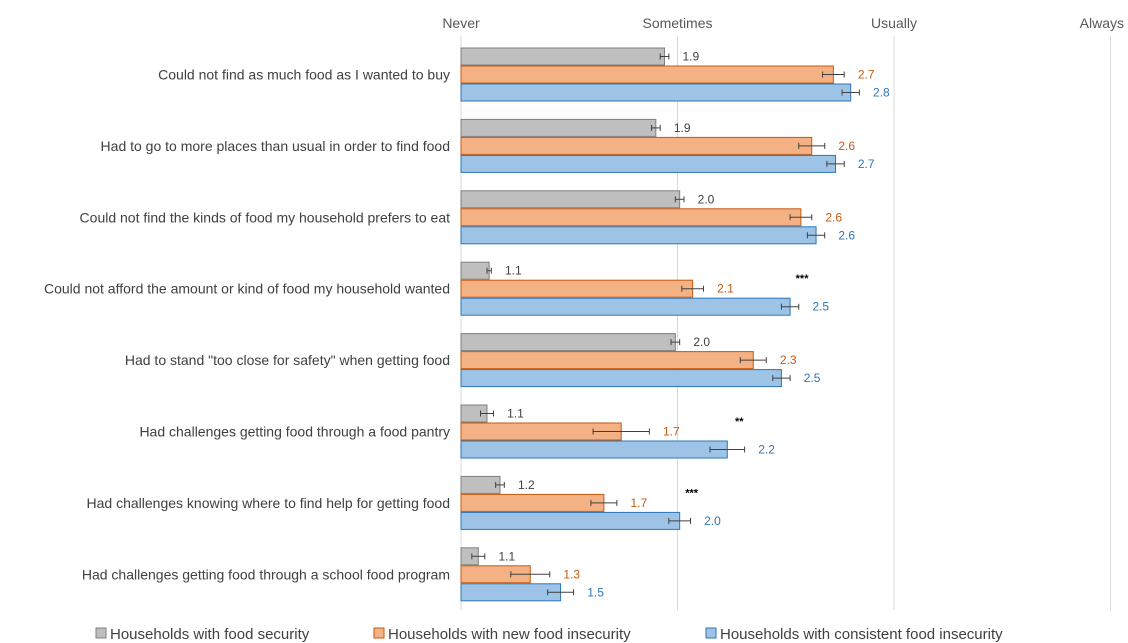 The width and height of the screenshot is (1128, 643). I want to click on legend-entry: Households with food security, so click(210, 634).